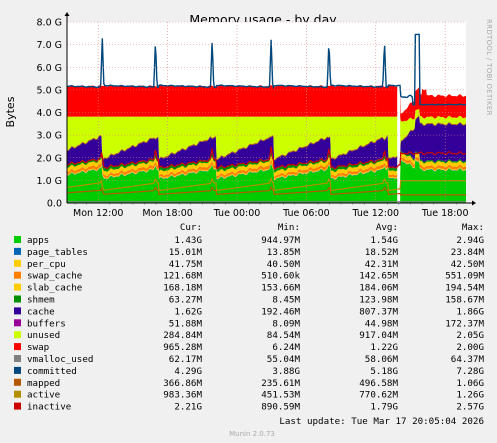 This screenshot has width=497, height=443. What do you see at coordinates (50, 113) in the screenshot?
I see `y-tick-label: 4.0 G` at bounding box center [50, 113].